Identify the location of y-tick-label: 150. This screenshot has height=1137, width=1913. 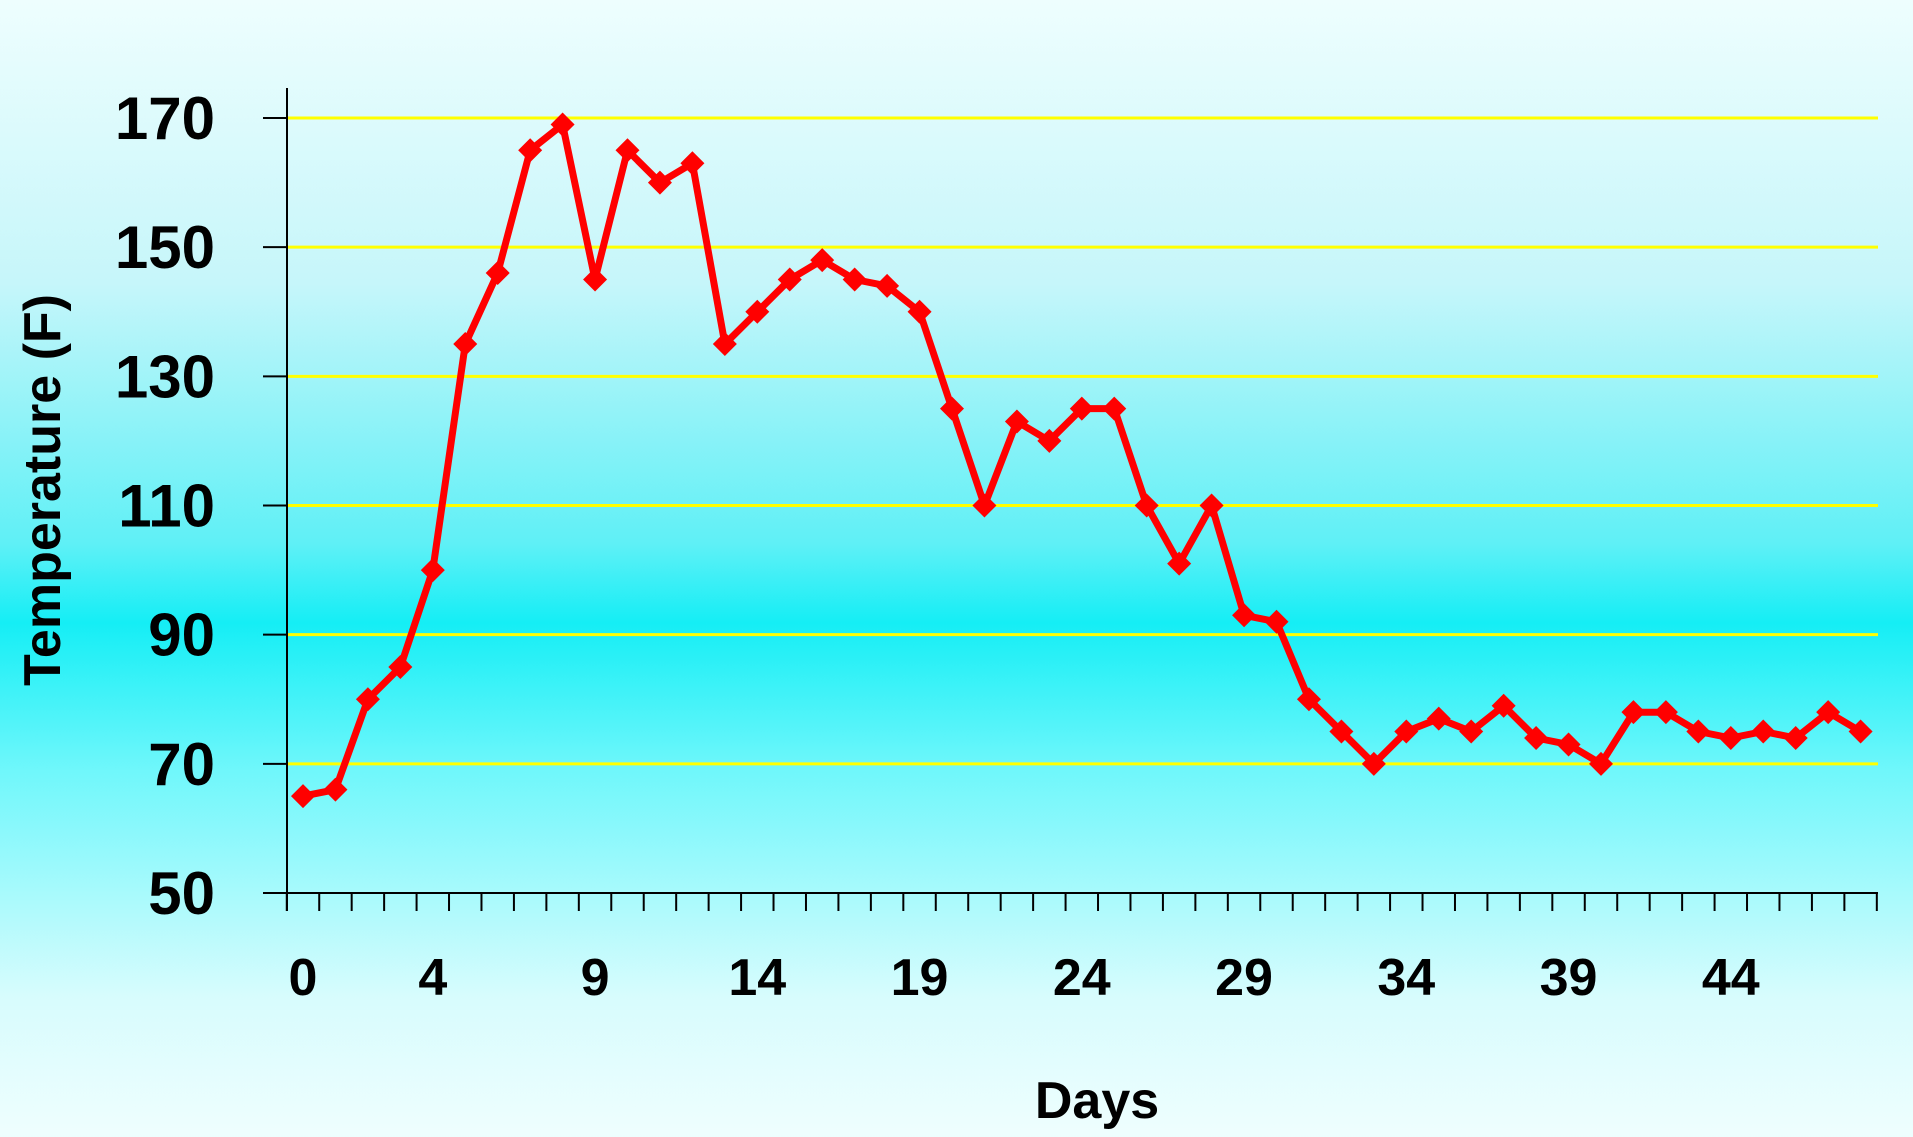
(165, 247).